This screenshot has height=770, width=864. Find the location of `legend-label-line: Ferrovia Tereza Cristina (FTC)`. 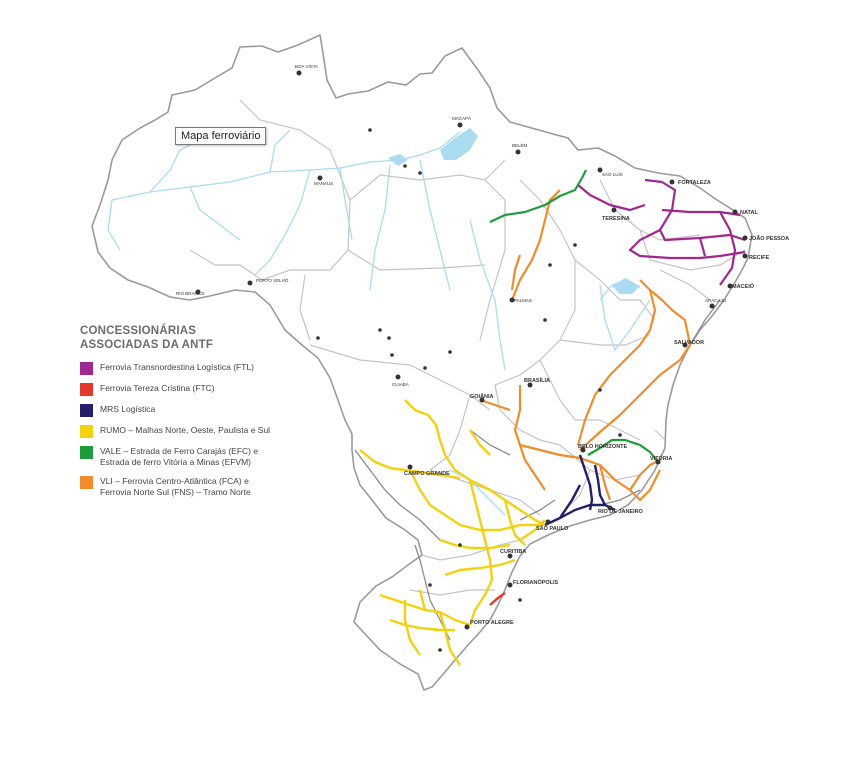

legend-label-line: Ferrovia Tereza Cristina (FTC) is located at coordinates (157, 388).